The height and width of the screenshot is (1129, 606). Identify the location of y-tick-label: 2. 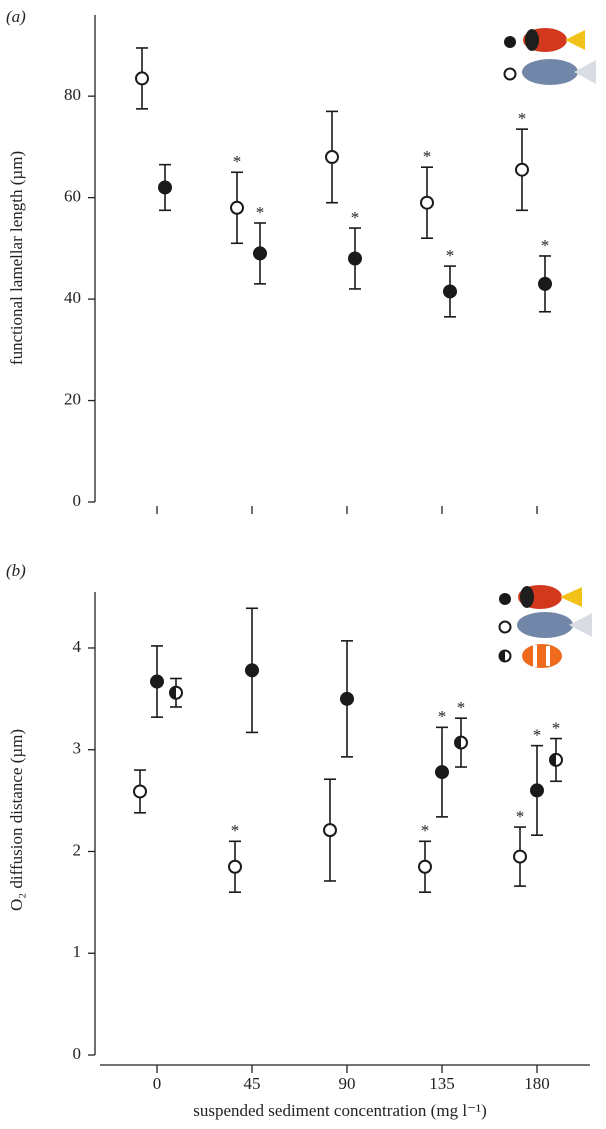
(77, 849).